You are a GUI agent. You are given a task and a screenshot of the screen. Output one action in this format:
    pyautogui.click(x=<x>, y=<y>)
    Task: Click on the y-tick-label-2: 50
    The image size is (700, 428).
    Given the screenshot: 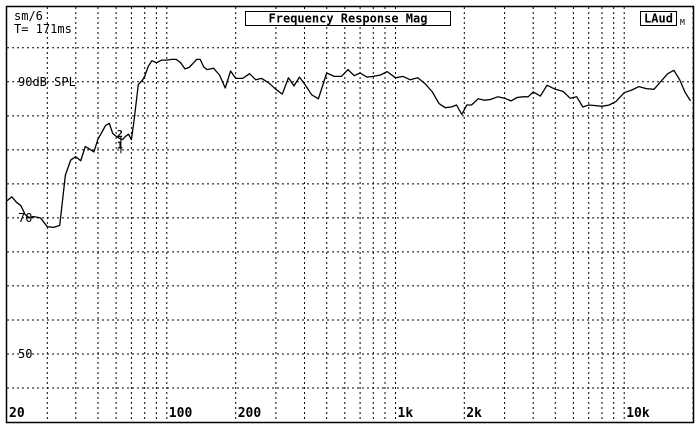 What is the action you would take?
    pyautogui.click(x=25, y=354)
    